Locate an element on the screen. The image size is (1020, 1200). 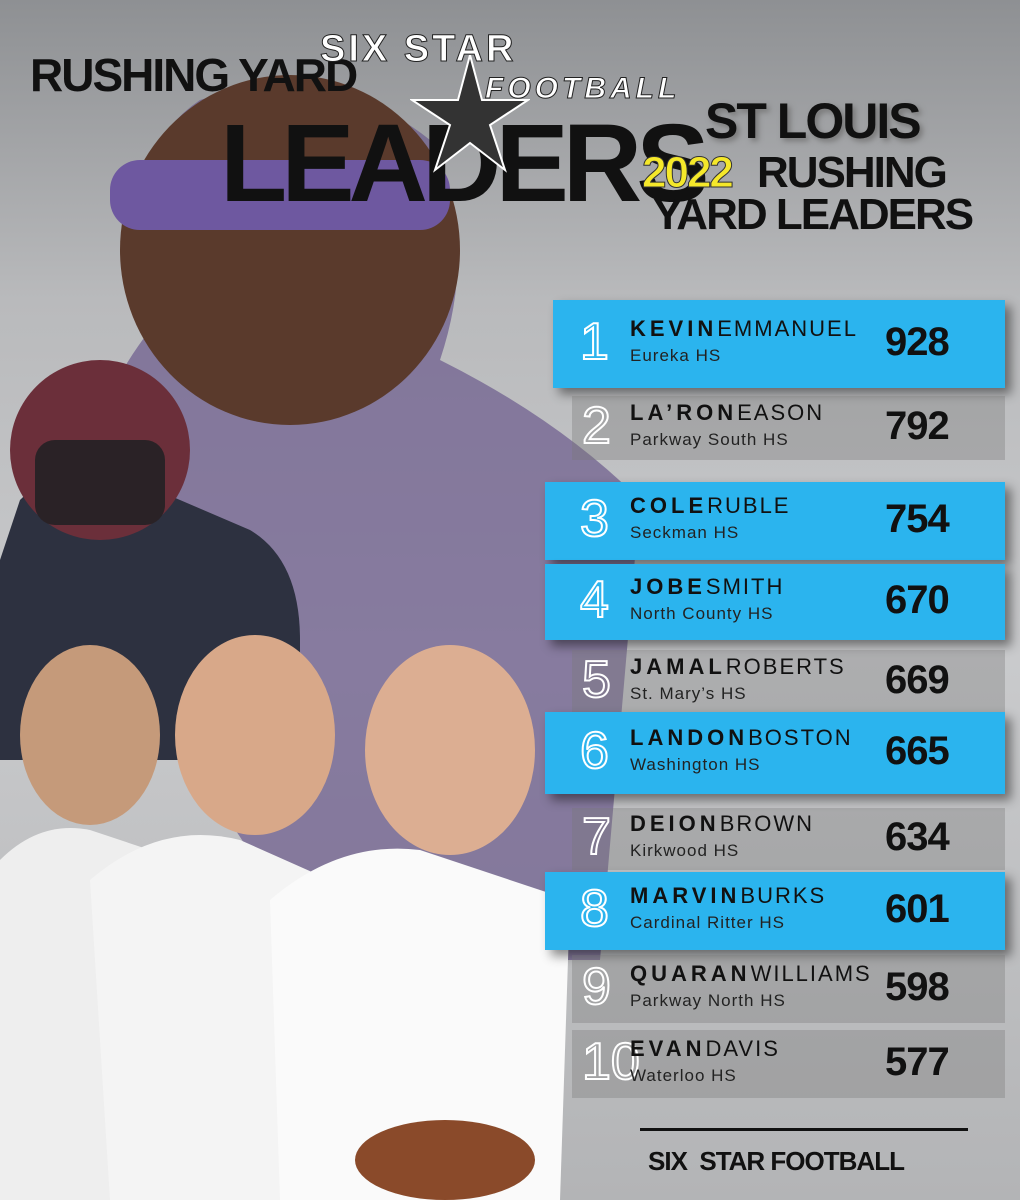
leader-row: 8 MARVINBURKS Cardinal Ritter HS 601 is located at coordinates (775, 911).